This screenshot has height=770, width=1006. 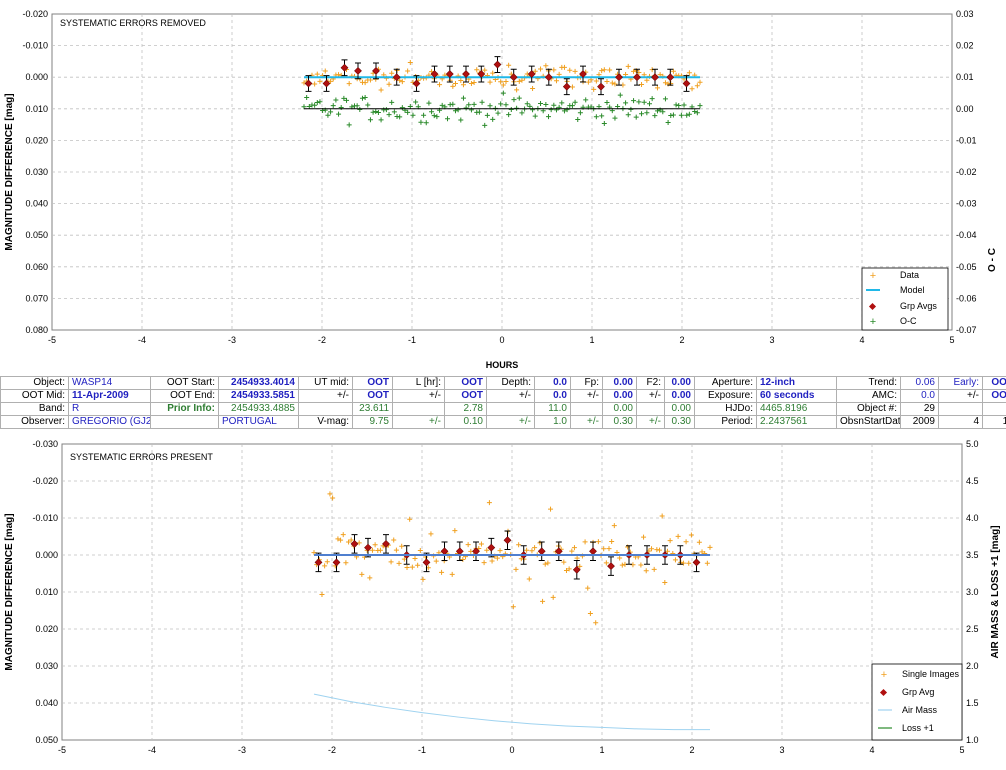 I want to click on info-label-cell: Early:, so click(x=961, y=383).